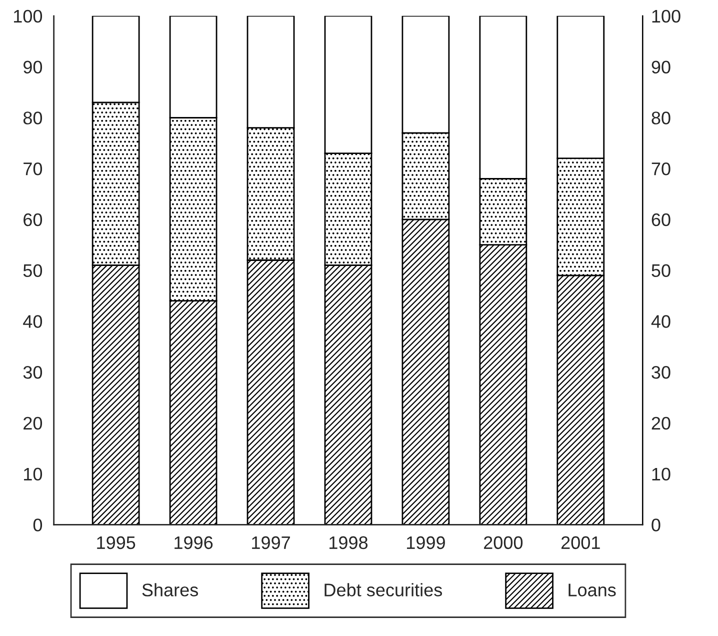 The width and height of the screenshot is (718, 636). Describe the element at coordinates (32, 118) in the screenshot. I see `y-tick-label: 80` at that location.